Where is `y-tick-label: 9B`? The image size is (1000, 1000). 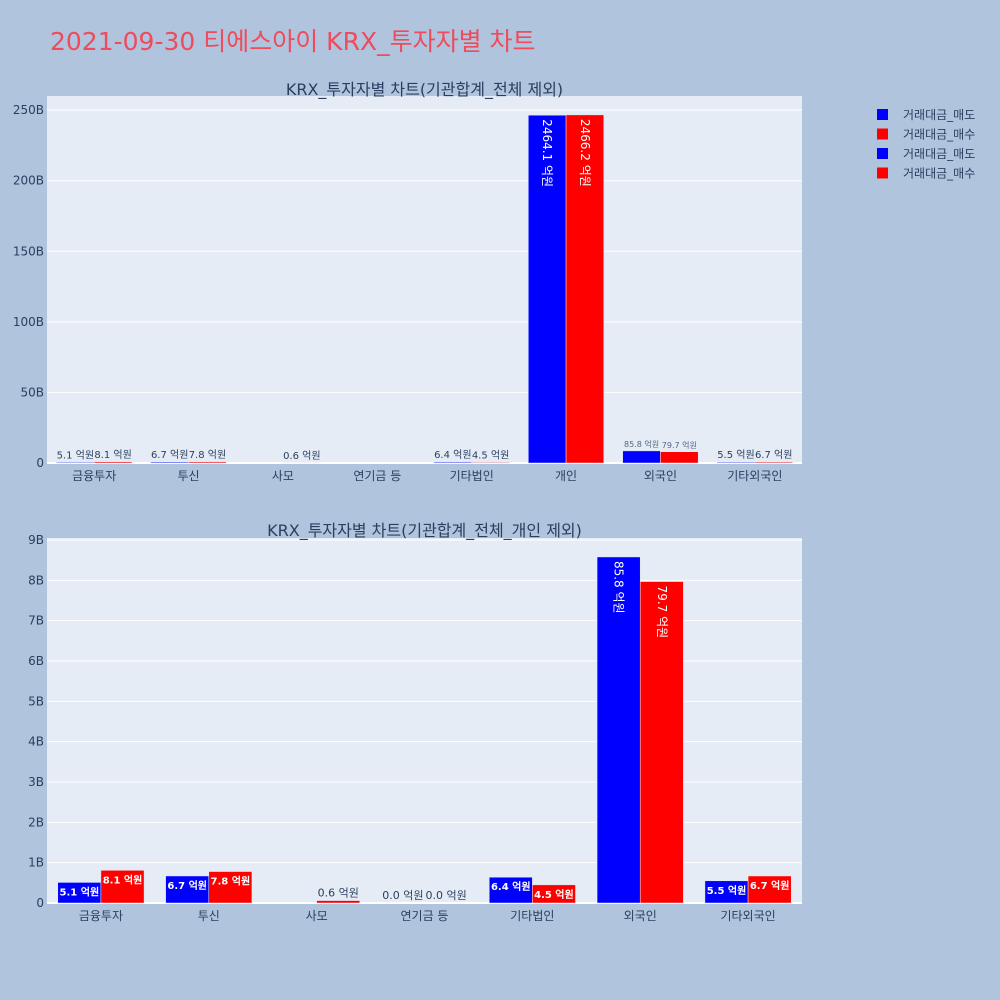 y-tick-label: 9B is located at coordinates (36, 540).